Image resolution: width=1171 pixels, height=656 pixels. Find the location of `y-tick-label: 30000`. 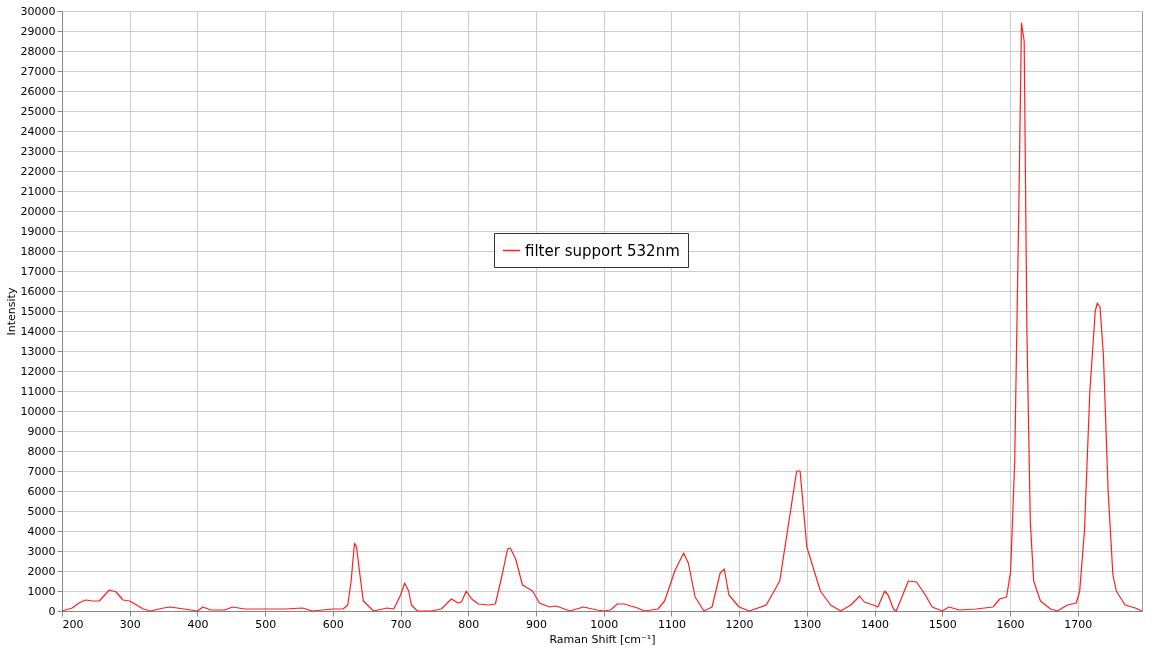

y-tick-label: 30000 is located at coordinates (38, 11).